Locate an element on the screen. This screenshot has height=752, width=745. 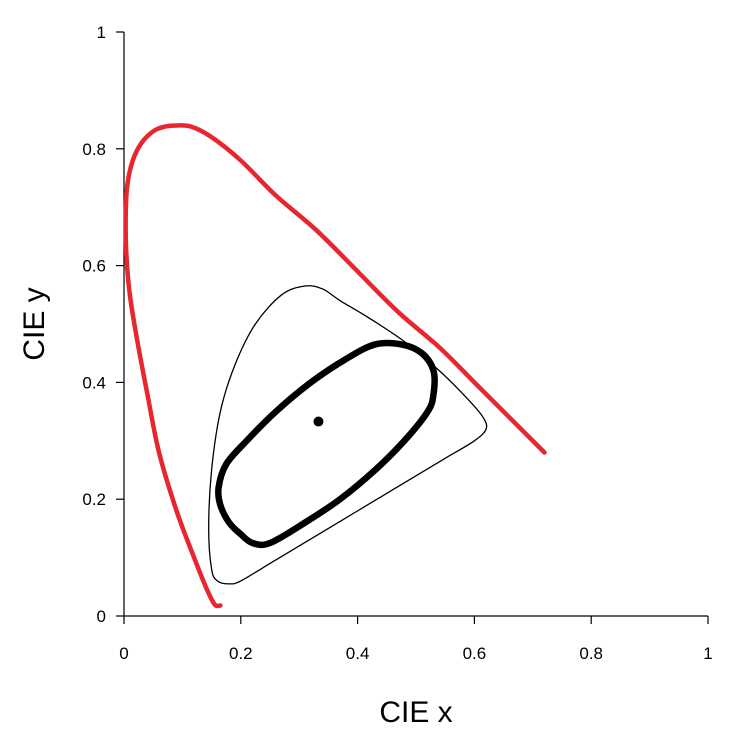
x-tick-label: 0 is located at coordinates (123, 653).